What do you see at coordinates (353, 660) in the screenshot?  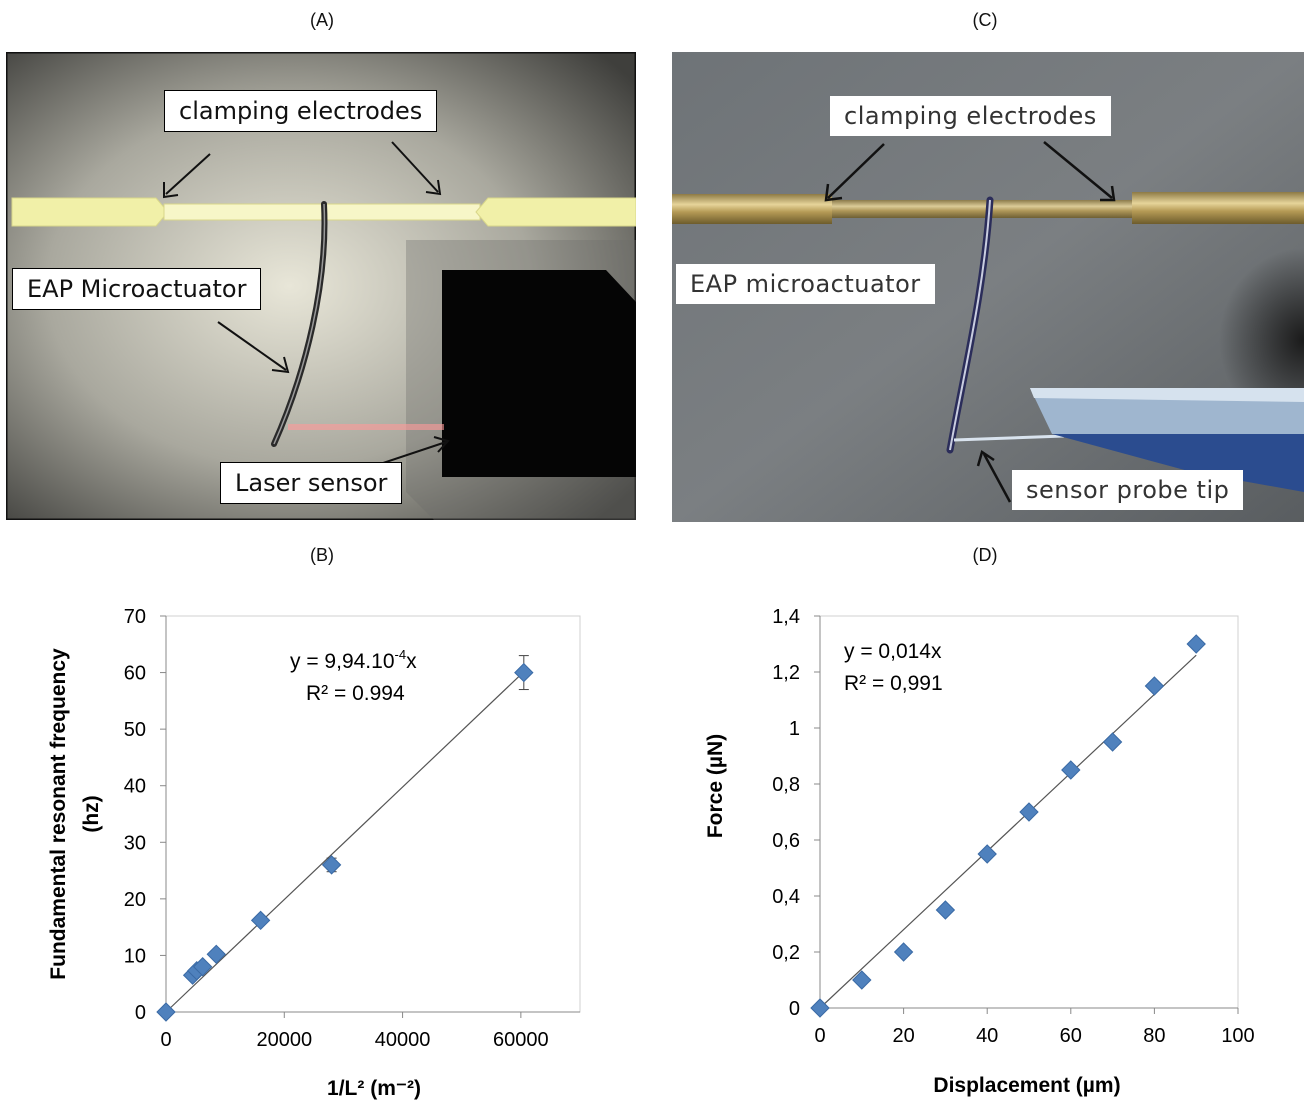 I see `b-equation: y = 9,94.10-4x` at bounding box center [353, 660].